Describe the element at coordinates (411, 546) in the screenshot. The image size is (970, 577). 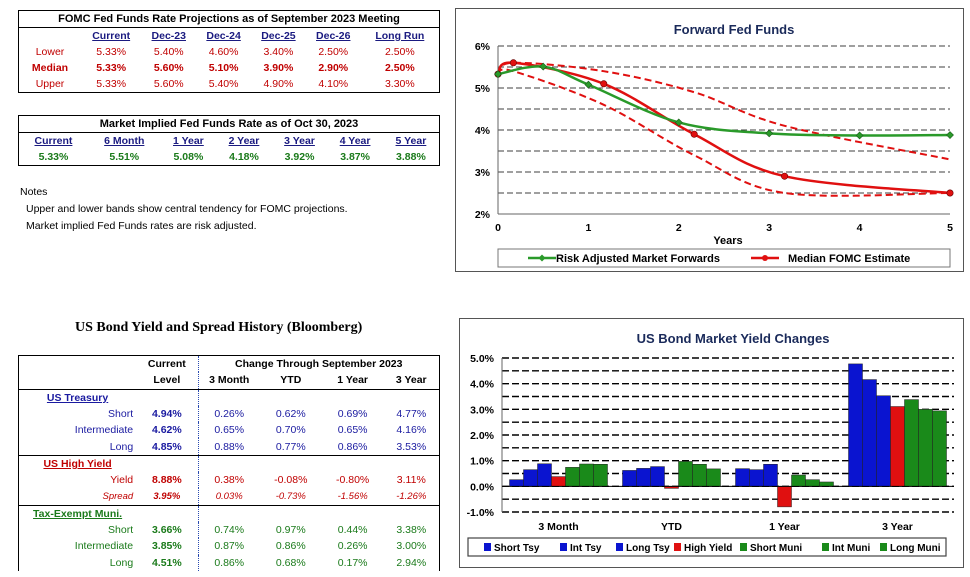
I see `change-cell: 3.00%` at that location.